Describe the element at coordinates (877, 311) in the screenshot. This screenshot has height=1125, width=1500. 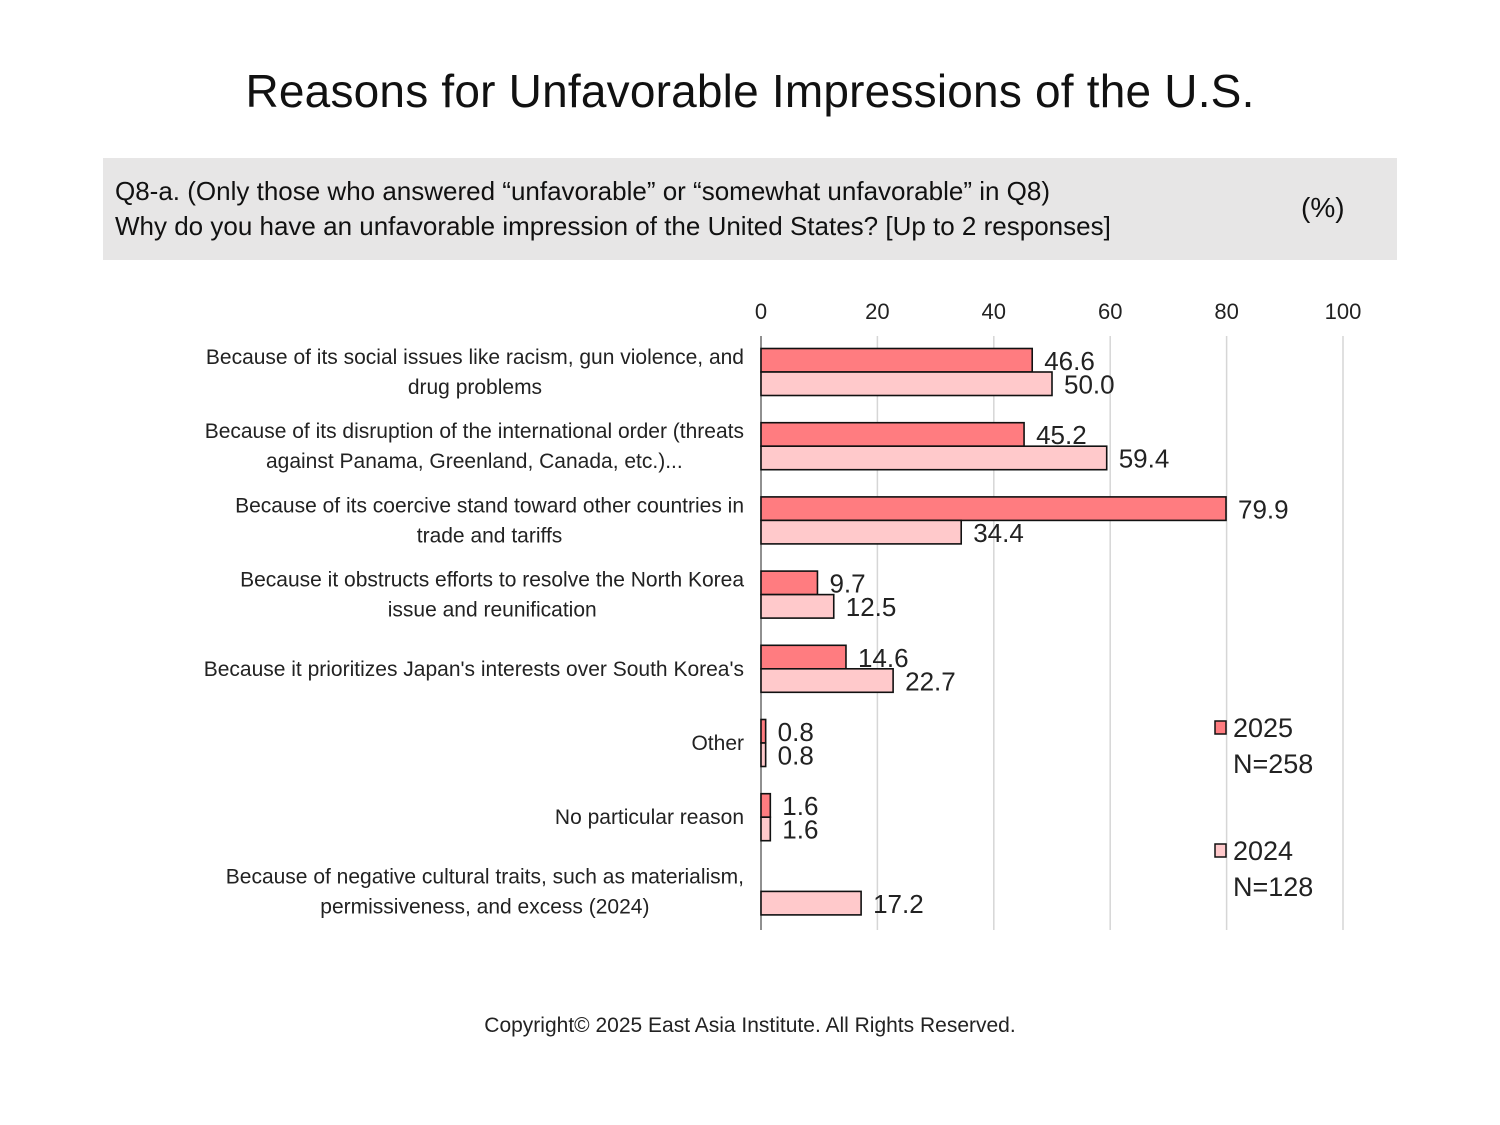
I see `x-tick-label: 20` at that location.